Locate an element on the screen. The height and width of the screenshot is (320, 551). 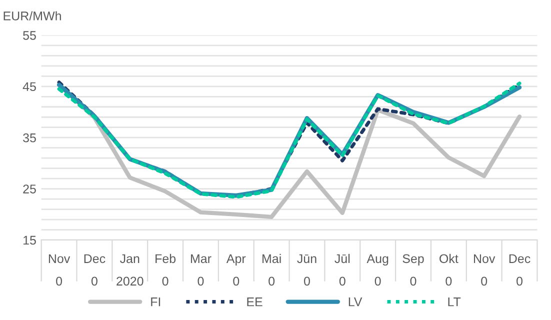
x-tick-label: Jūl 0 is located at coordinates (342, 270).